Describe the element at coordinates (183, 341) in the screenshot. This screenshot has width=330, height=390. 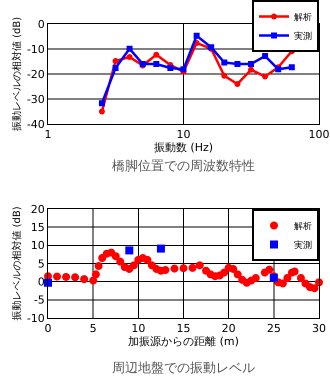
I see `x-axis-title: 加振源からの距離 (m)` at that location.